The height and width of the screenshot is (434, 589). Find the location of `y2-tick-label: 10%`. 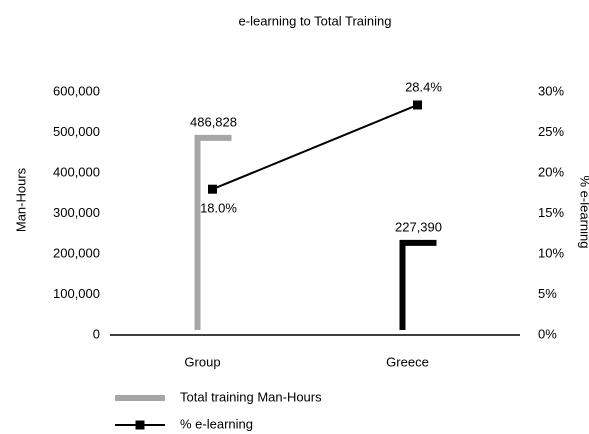

y2-tick-label: 10% is located at coordinates (551, 252).